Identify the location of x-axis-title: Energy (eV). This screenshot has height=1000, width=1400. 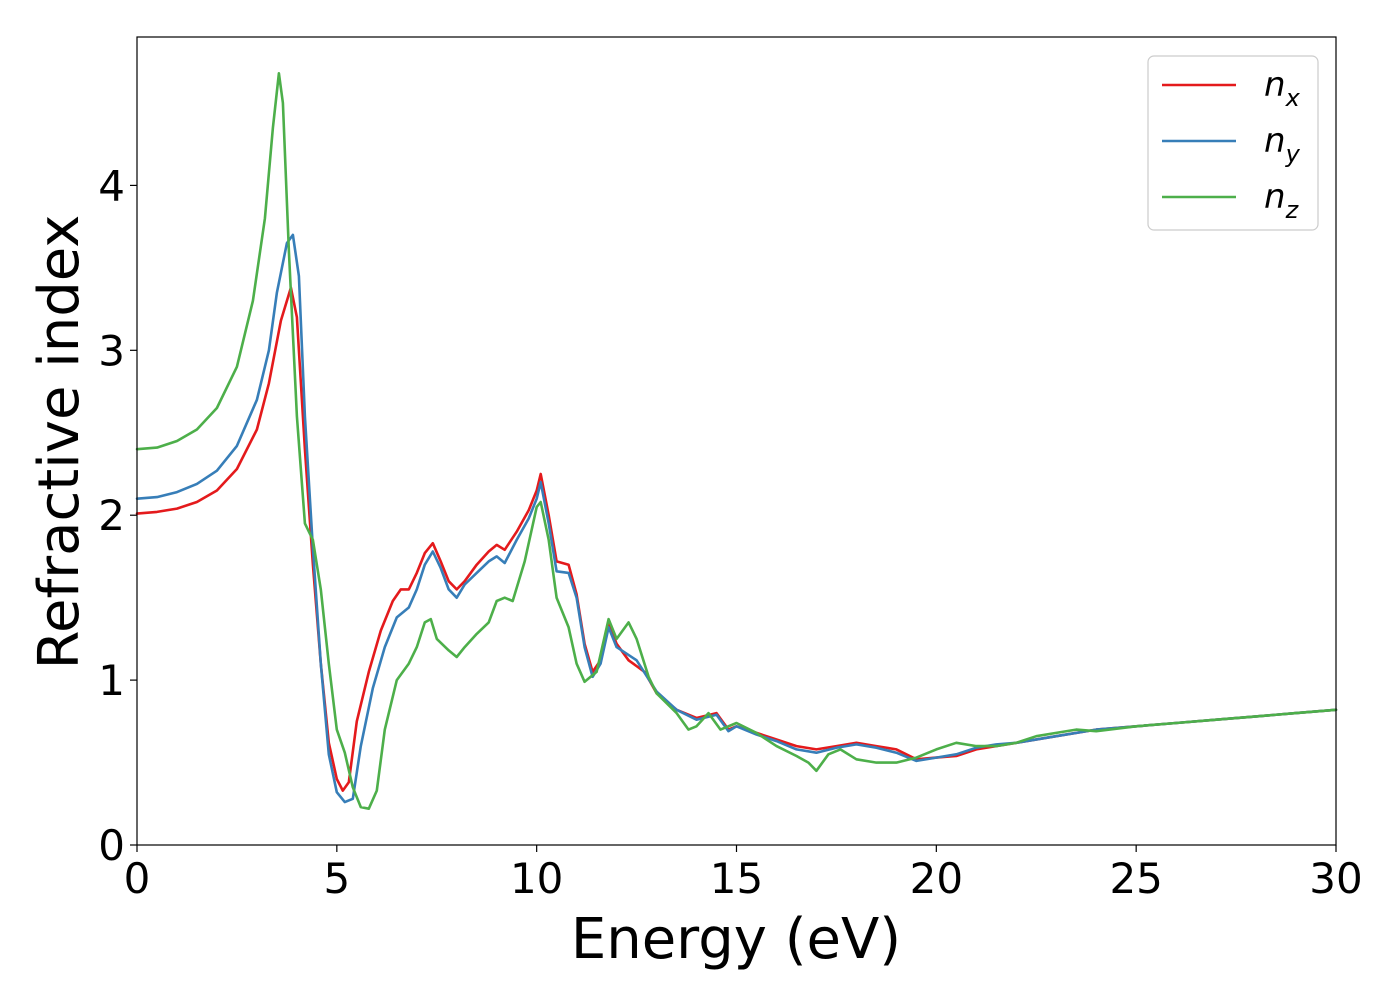
(736, 939).